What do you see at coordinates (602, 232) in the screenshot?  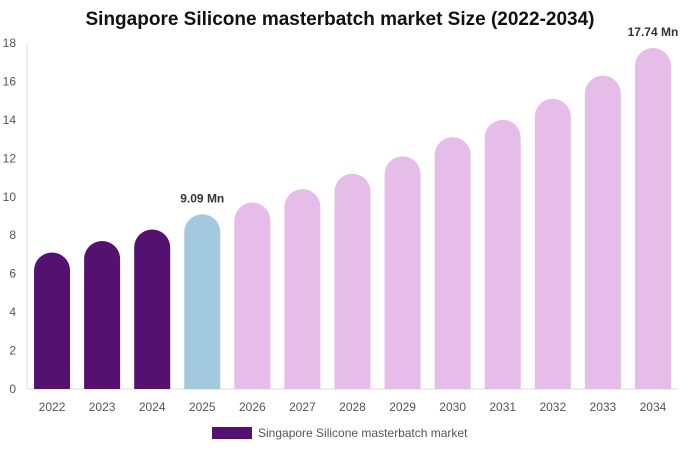 I see `bar-2033` at bounding box center [602, 232].